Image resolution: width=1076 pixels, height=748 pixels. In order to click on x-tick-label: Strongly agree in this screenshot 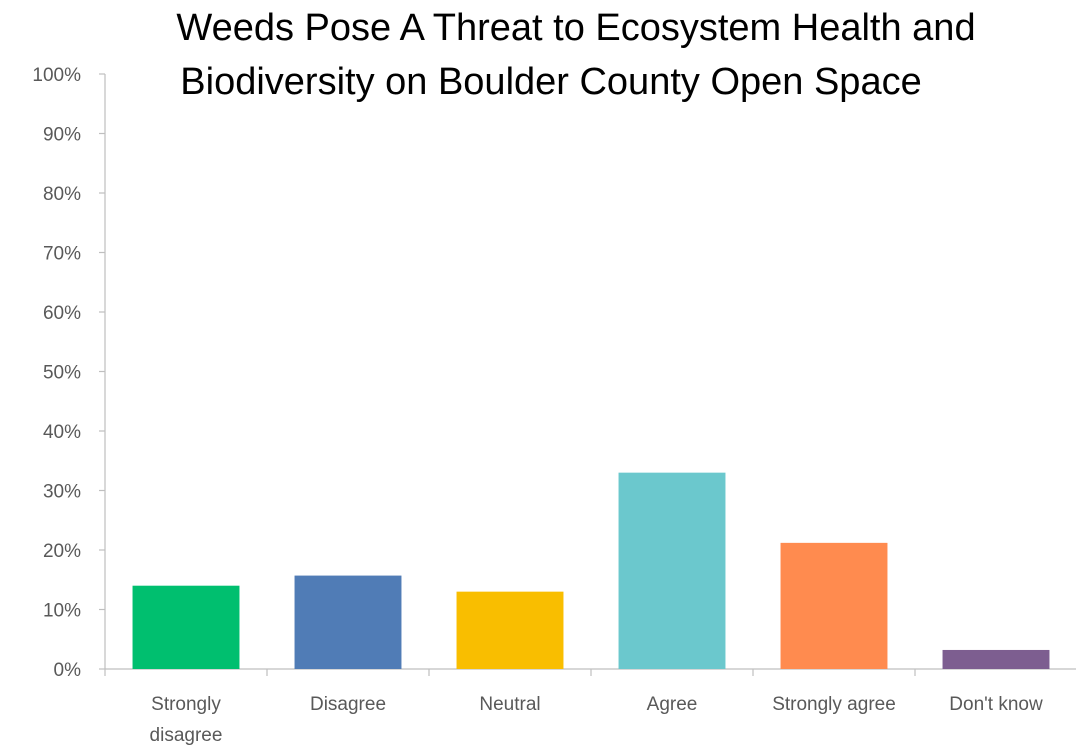, I will do `click(834, 704)`.